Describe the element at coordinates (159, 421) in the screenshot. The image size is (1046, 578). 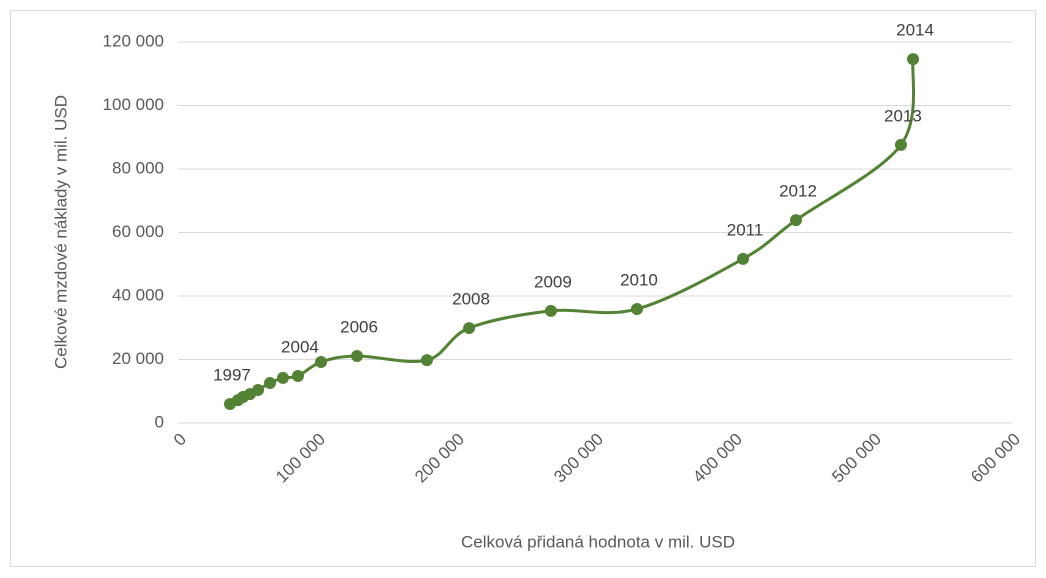
I see `y-tick-label: 0` at that location.